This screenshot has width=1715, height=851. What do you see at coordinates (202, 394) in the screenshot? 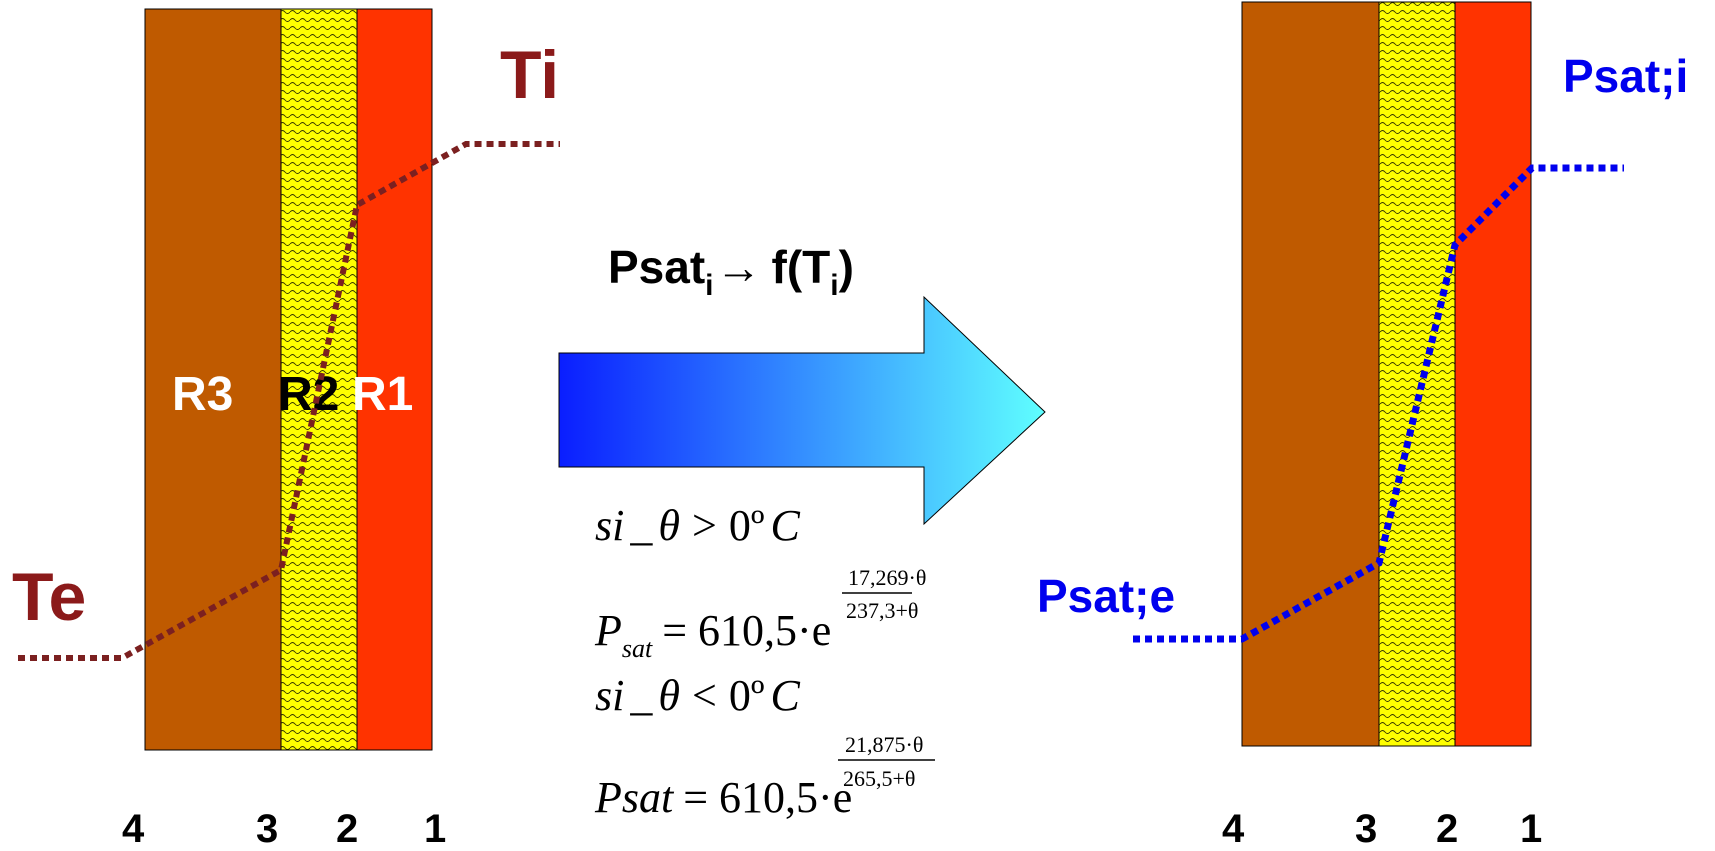
I see `left-layer-r3-label: R3` at bounding box center [202, 394].